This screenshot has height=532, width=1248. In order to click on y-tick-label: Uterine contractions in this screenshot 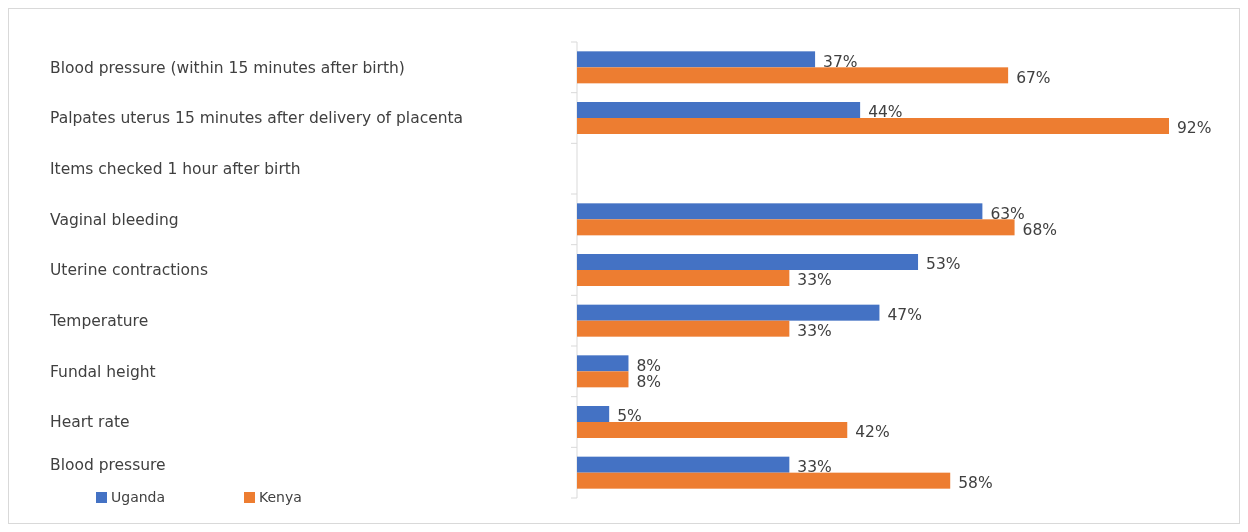, I will do `click(129, 270)`.